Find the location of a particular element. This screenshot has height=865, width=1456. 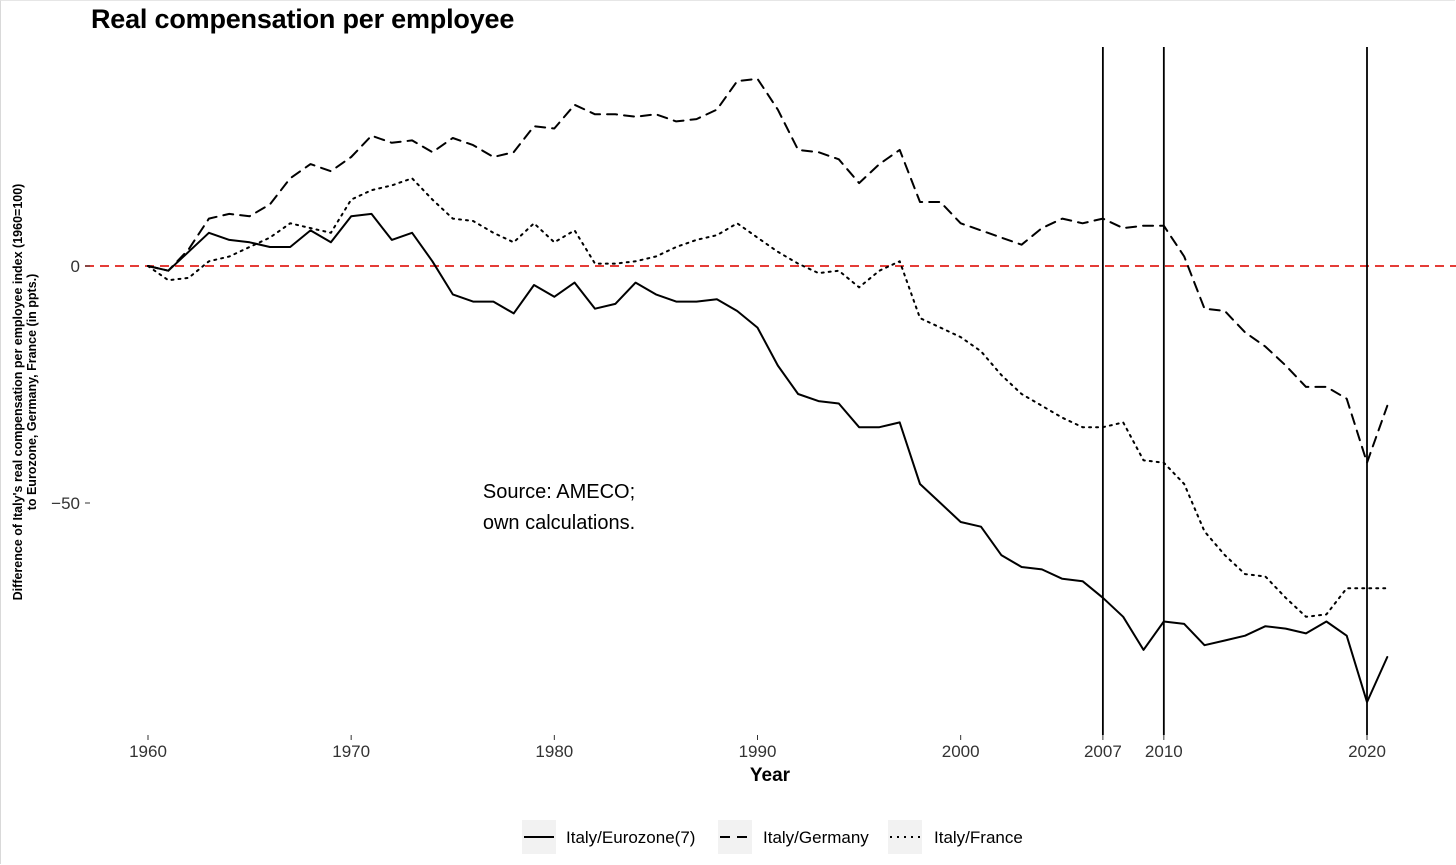

x-axis: 1960 1970 1980 1990 2000 2007 2010 2020 is located at coordinates (757, 748).